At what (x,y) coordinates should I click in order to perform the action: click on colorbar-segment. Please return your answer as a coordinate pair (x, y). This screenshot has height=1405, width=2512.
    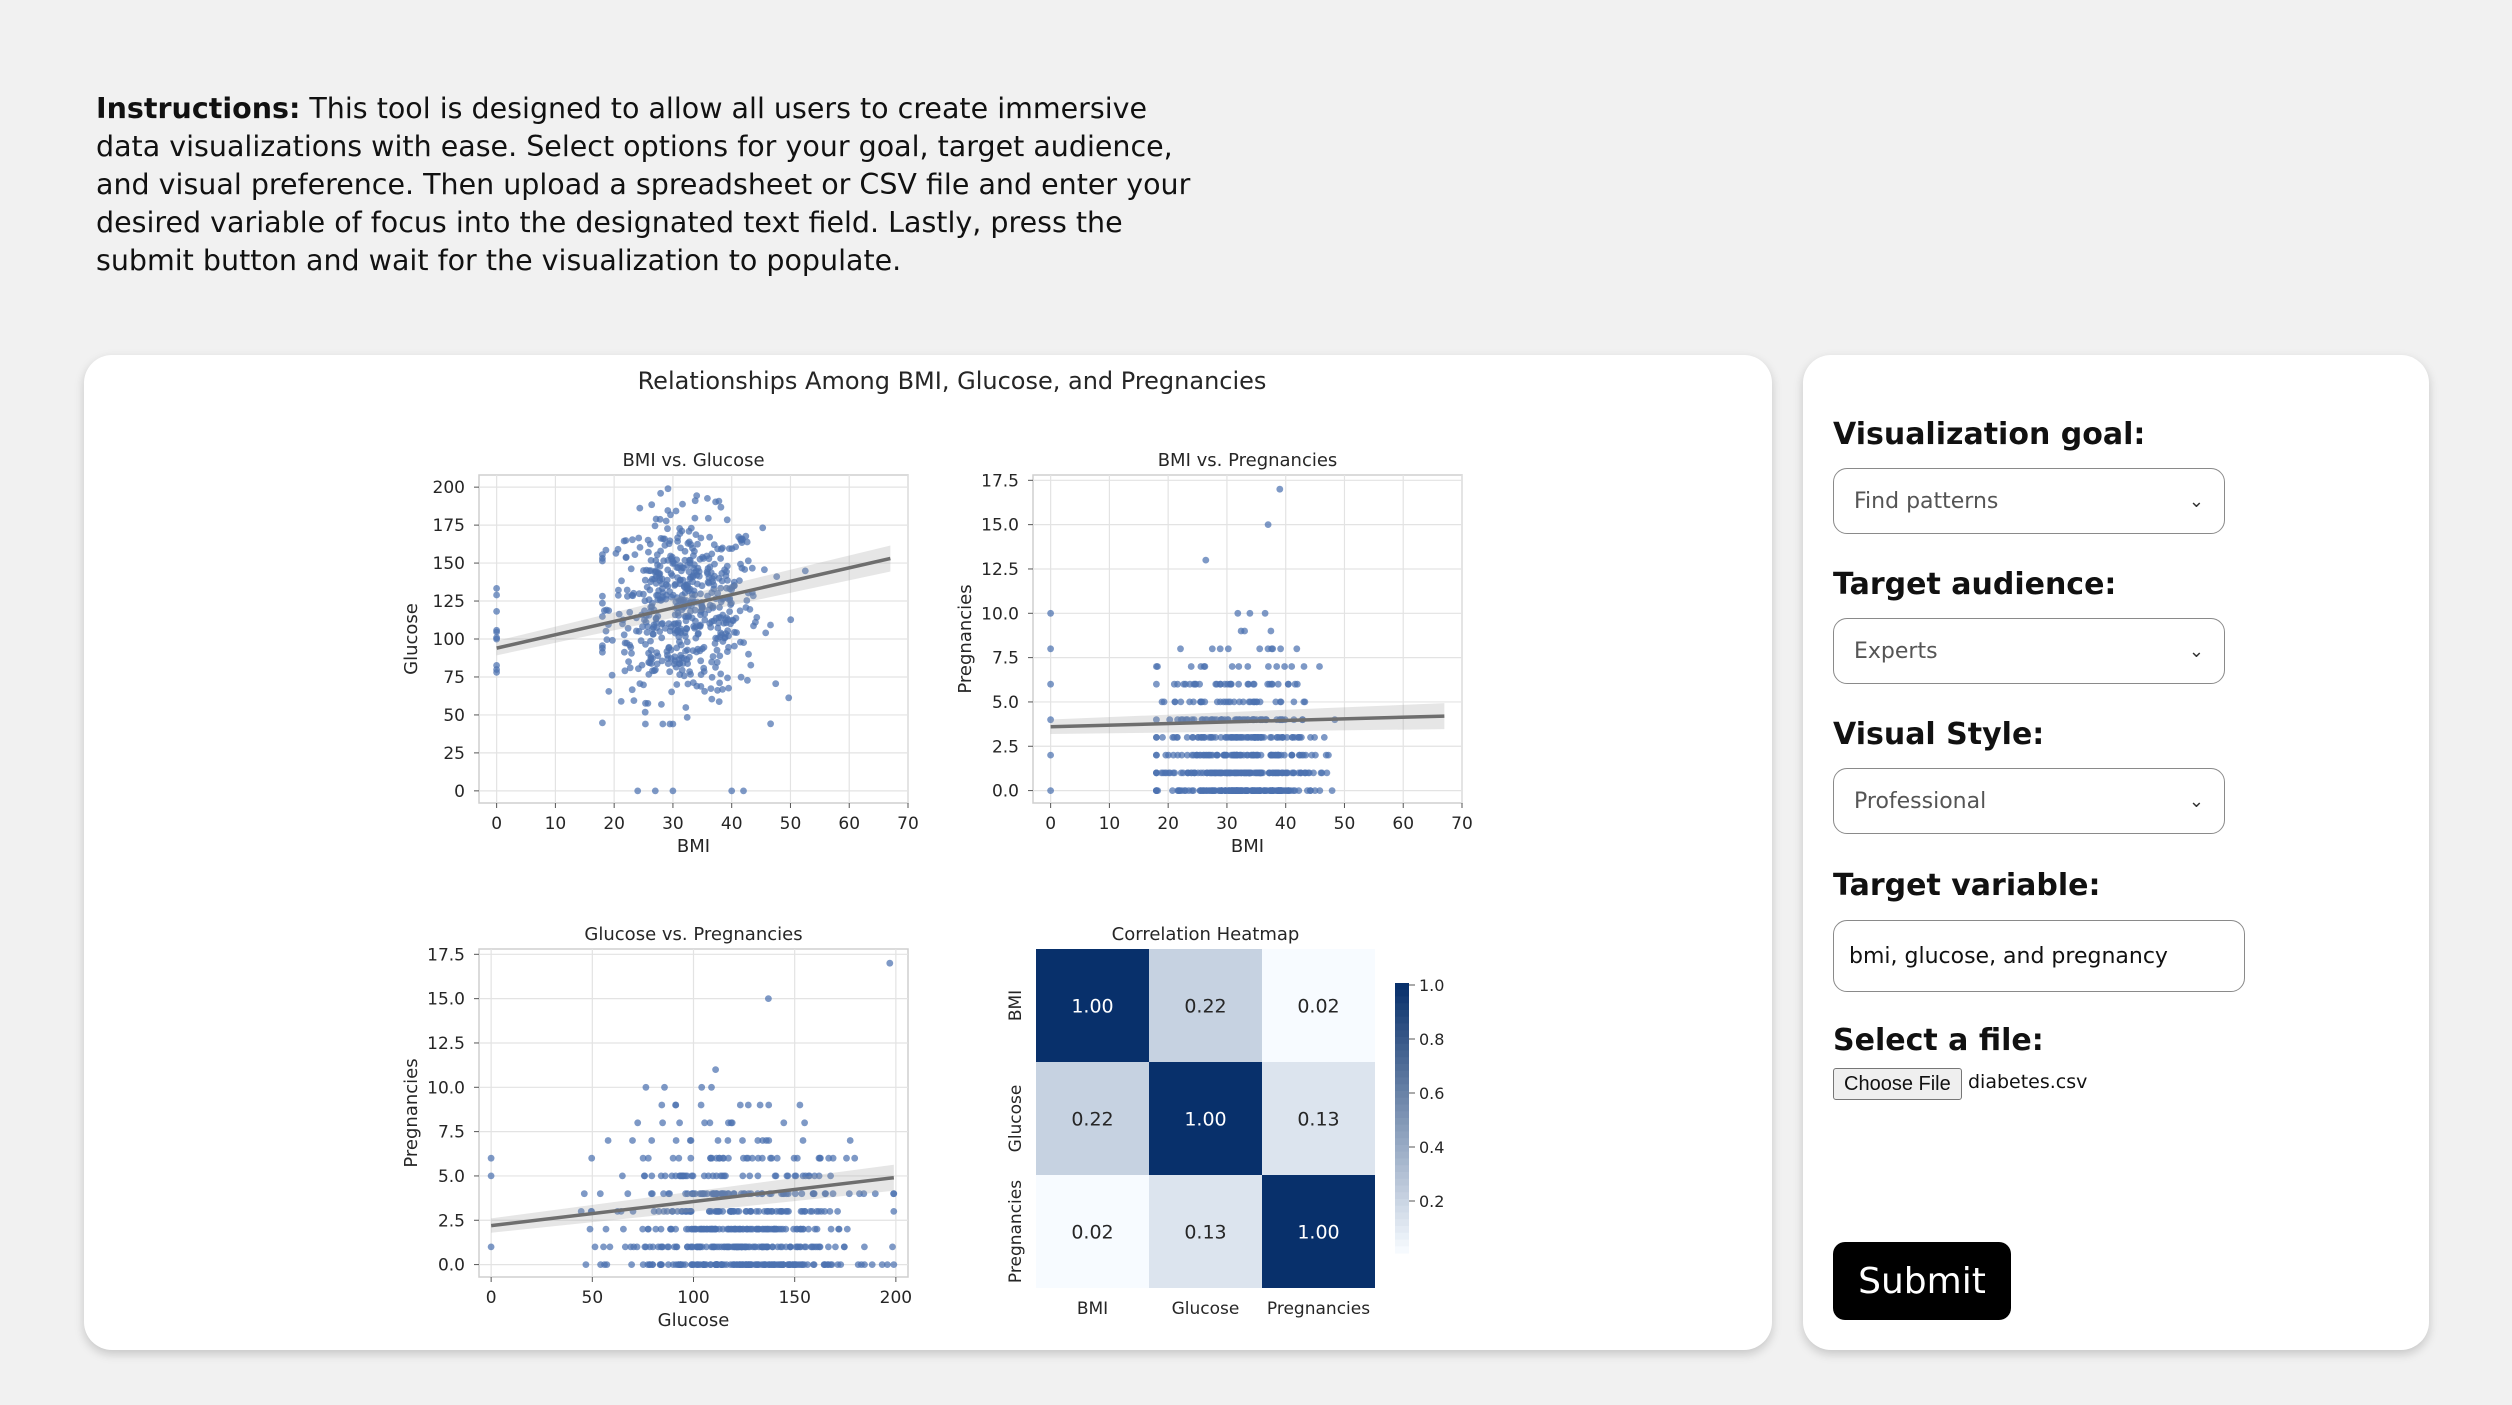
    Looking at the image, I should click on (1402, 1088).